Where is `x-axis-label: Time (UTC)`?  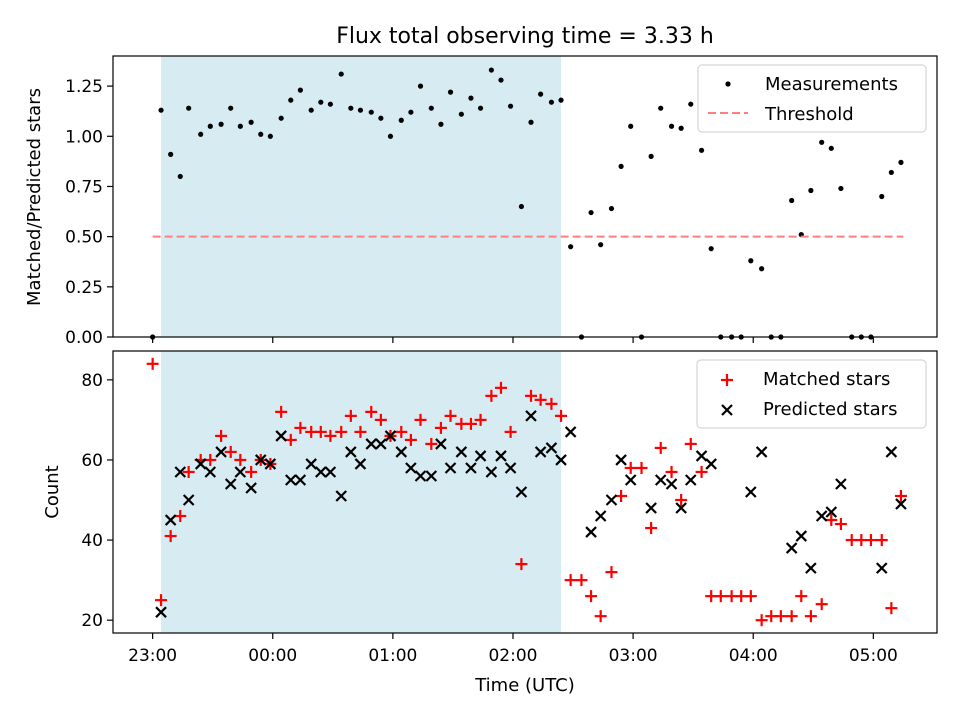 x-axis-label: Time (UTC) is located at coordinates (524, 685).